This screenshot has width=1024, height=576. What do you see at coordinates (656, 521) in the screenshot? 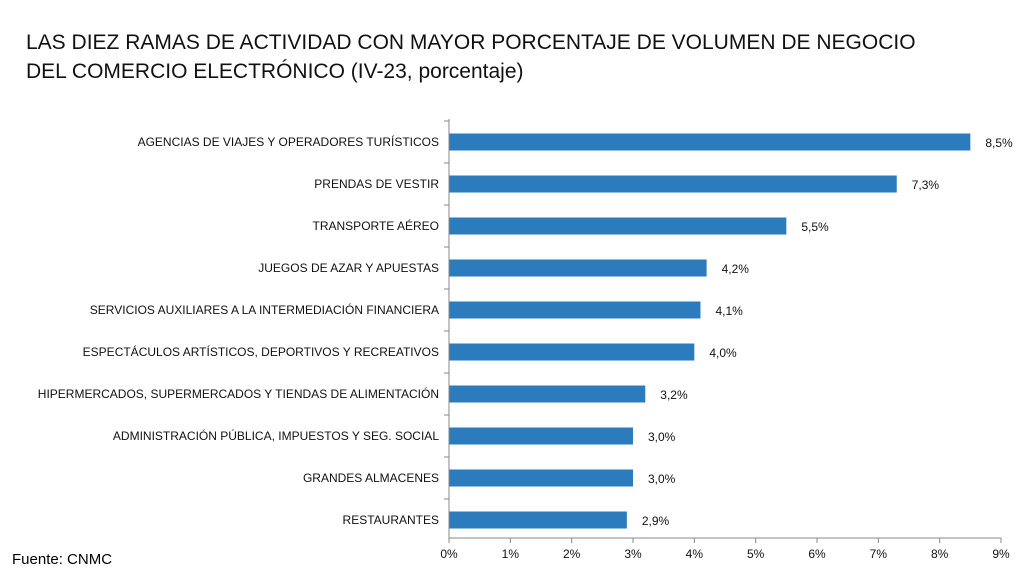
I see `value-label: 2,9%` at bounding box center [656, 521].